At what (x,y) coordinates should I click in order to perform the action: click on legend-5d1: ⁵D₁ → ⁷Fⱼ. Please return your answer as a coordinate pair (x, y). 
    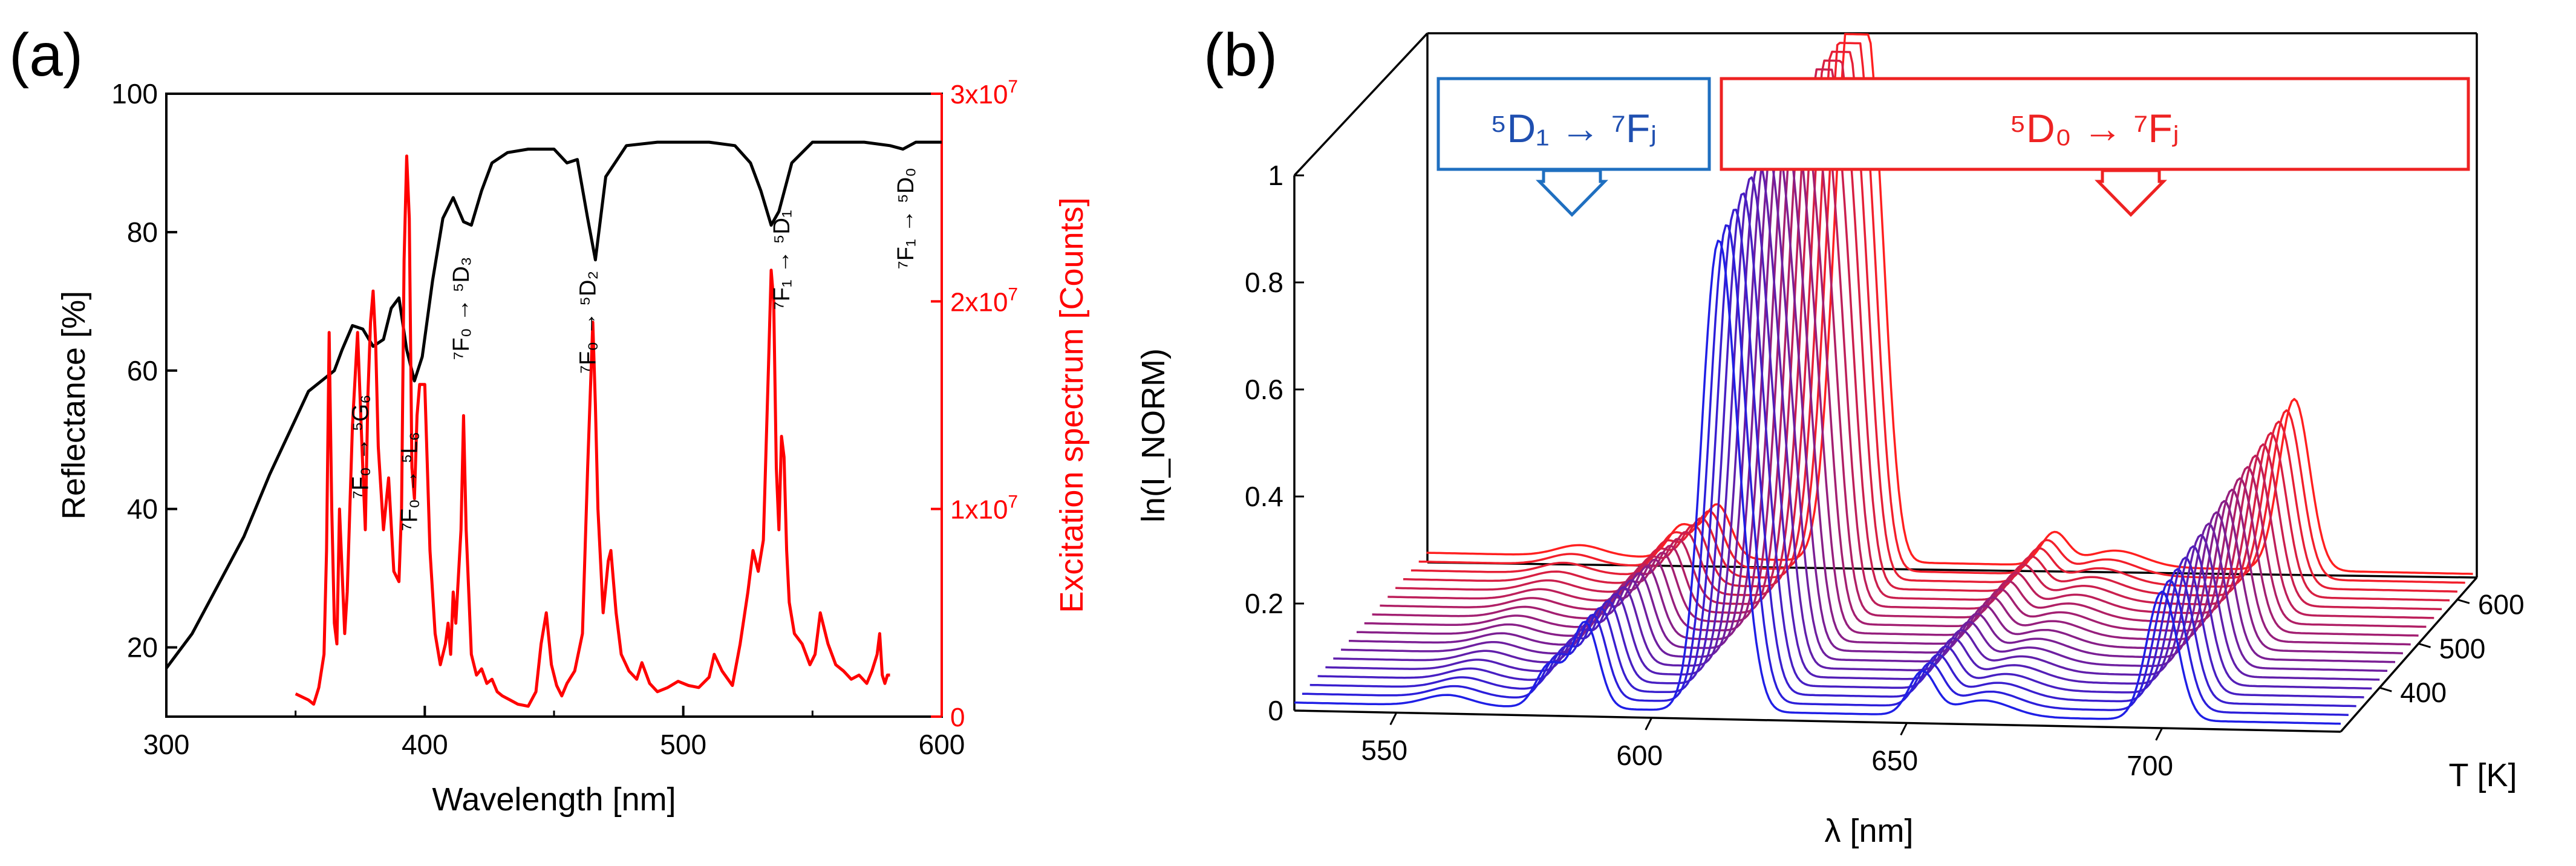
    Looking at the image, I should click on (1574, 147).